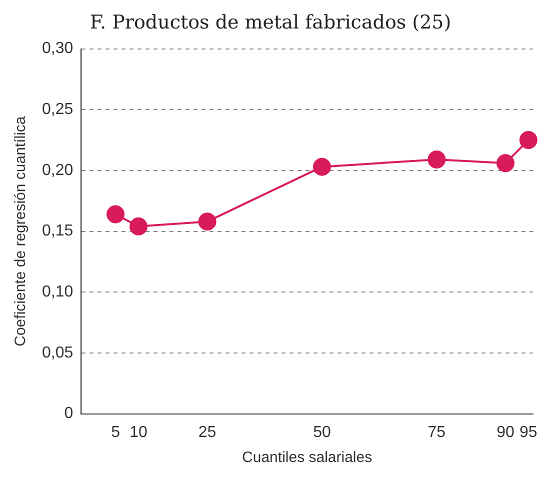 The width and height of the screenshot is (553, 479). I want to click on x-tick-label: 5, so click(115, 432).